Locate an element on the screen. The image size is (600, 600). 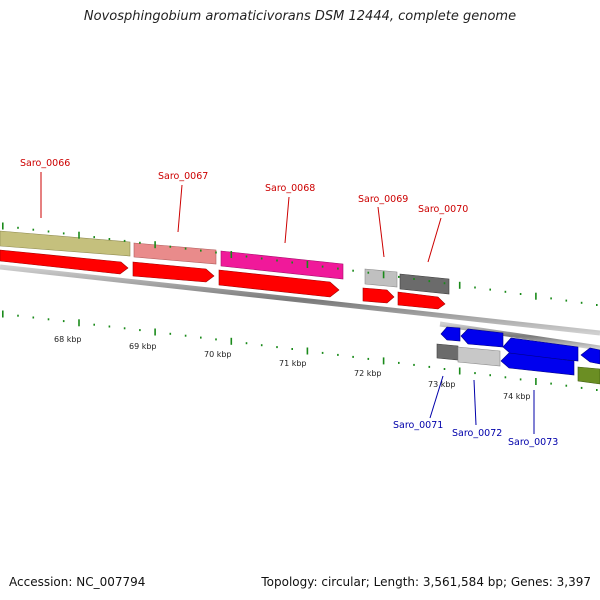
gene-label-saro-0066: Saro_0066 is located at coordinates (45, 163).